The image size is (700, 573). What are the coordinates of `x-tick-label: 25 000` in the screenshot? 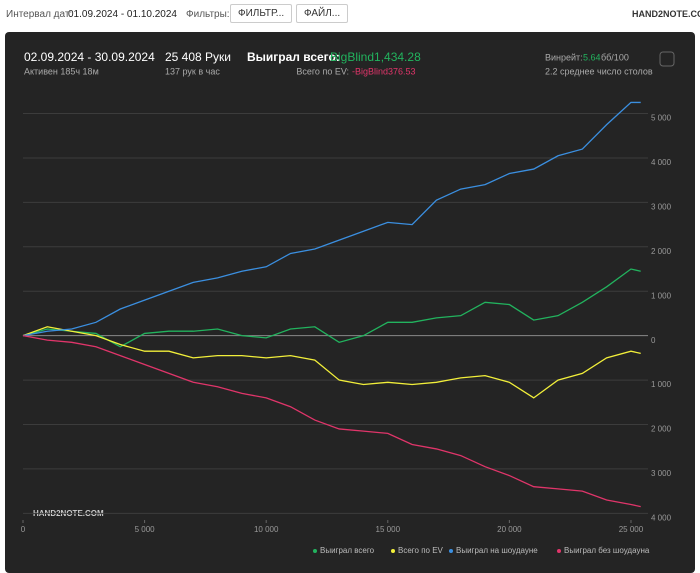 It's located at (631, 529).